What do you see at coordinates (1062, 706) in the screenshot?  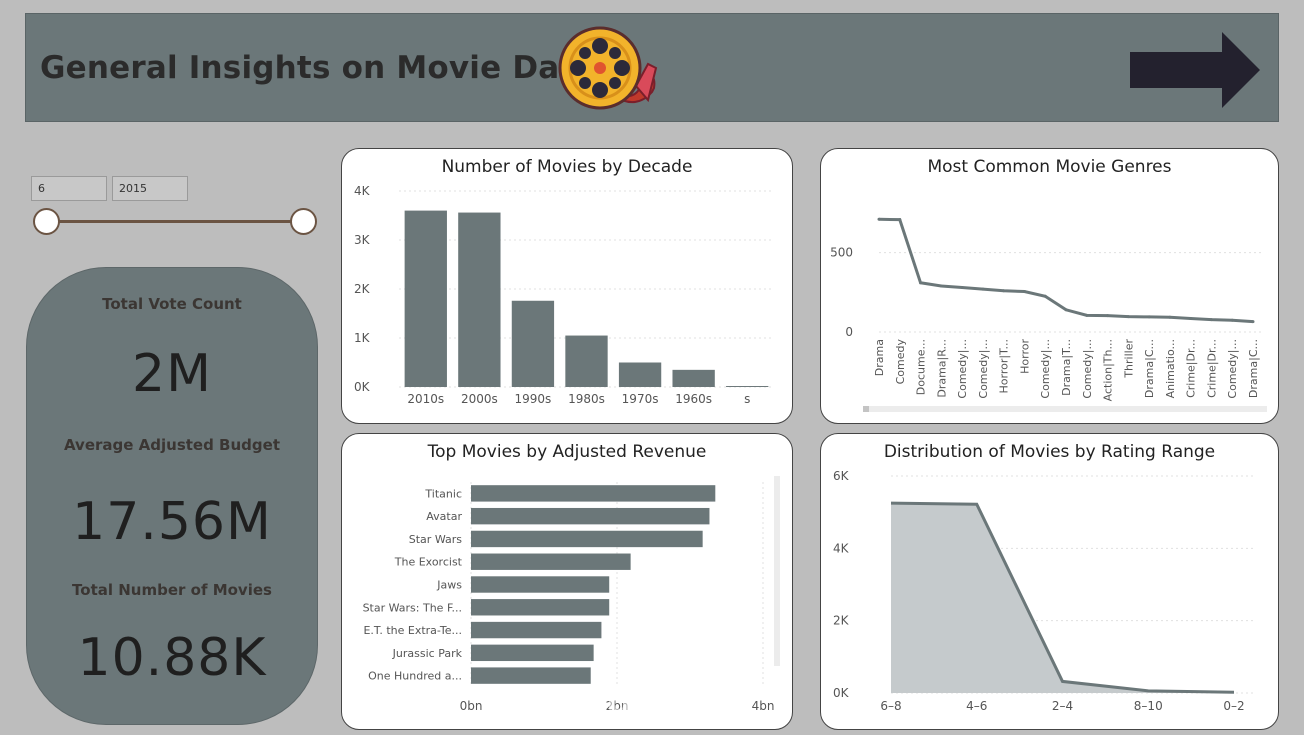 I see `x-tick-label: 2–4` at bounding box center [1062, 706].